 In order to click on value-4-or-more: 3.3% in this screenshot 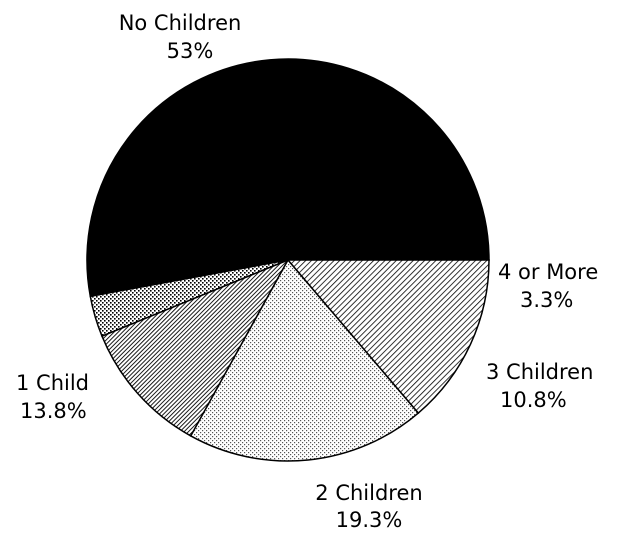, I will do `click(546, 300)`.